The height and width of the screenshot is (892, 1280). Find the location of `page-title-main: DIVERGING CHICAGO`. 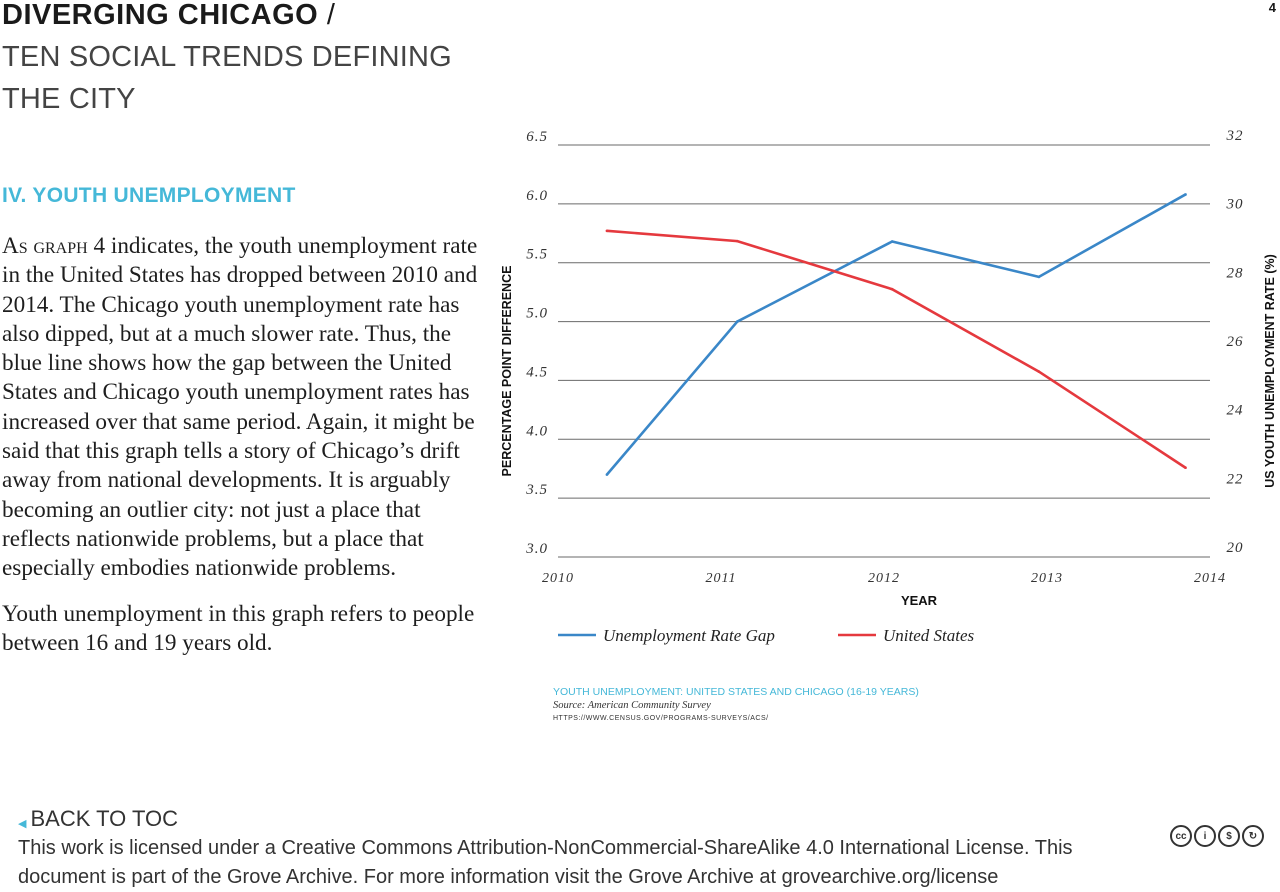

page-title-main: DIVERGING CHICAGO is located at coordinates (160, 15).